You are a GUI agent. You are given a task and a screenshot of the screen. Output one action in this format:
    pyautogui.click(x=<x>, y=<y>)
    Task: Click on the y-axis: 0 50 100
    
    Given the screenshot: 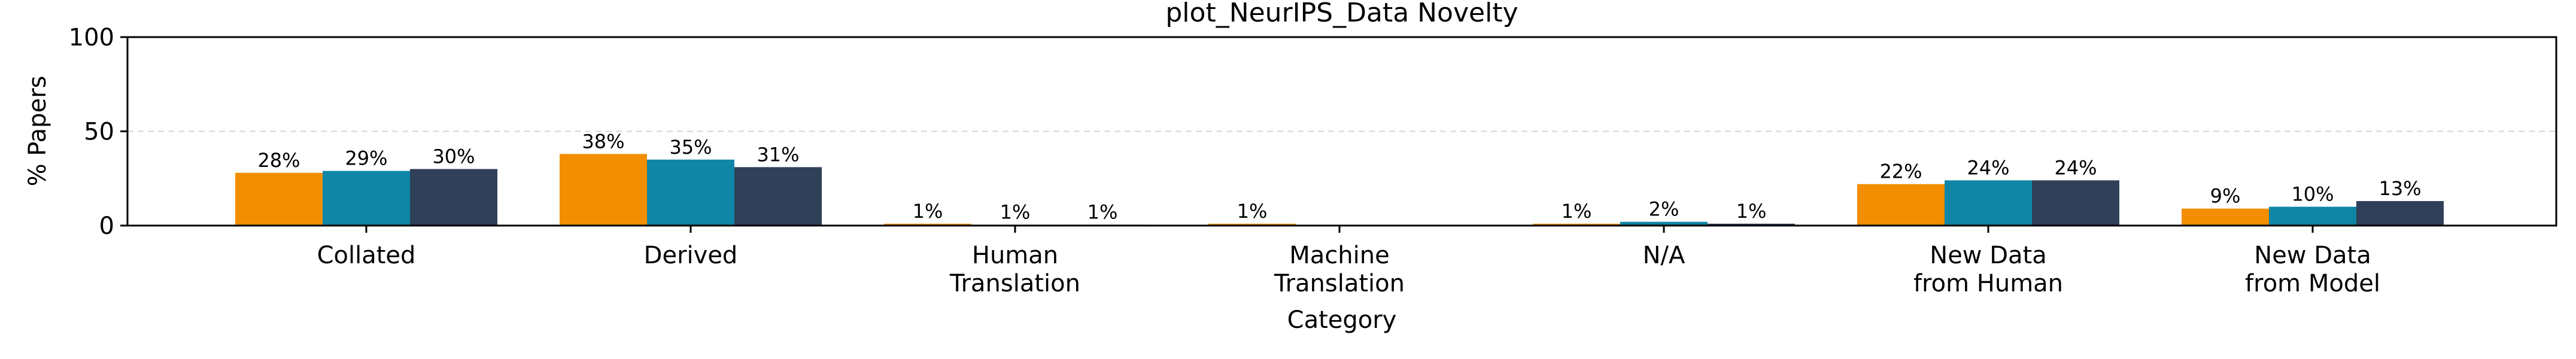 What is the action you would take?
    pyautogui.click(x=98, y=132)
    